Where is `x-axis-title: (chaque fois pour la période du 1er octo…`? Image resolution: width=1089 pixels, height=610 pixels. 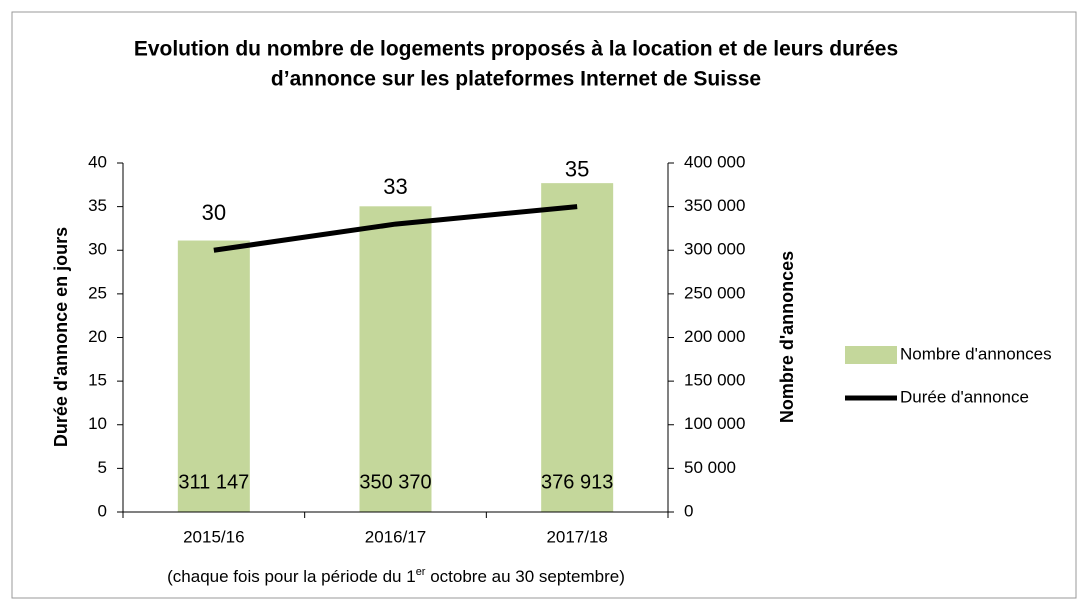 x-axis-title: (chaque fois pour la période du 1er octo… is located at coordinates (396, 576).